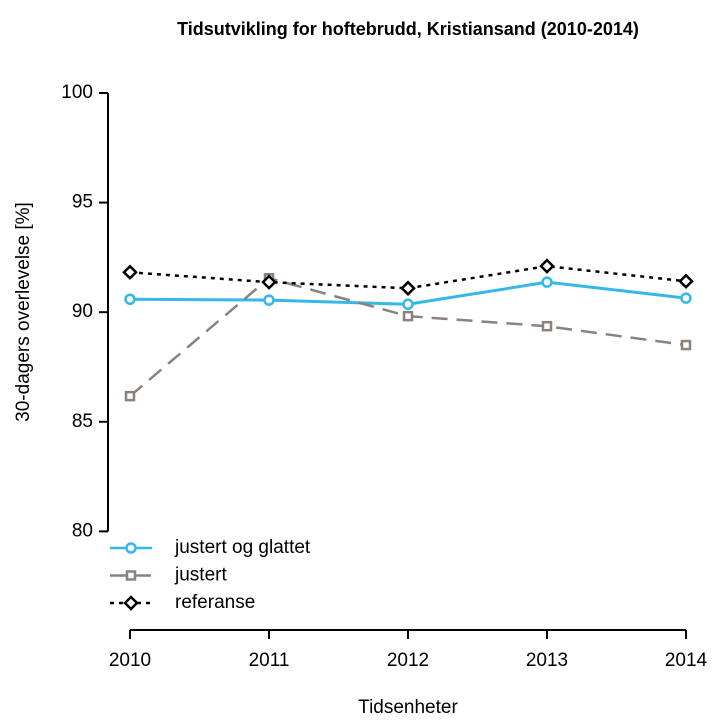 Image resolution: width=717 pixels, height=722 pixels. What do you see at coordinates (215, 602) in the screenshot?
I see `legend-label: referanse` at bounding box center [215, 602].